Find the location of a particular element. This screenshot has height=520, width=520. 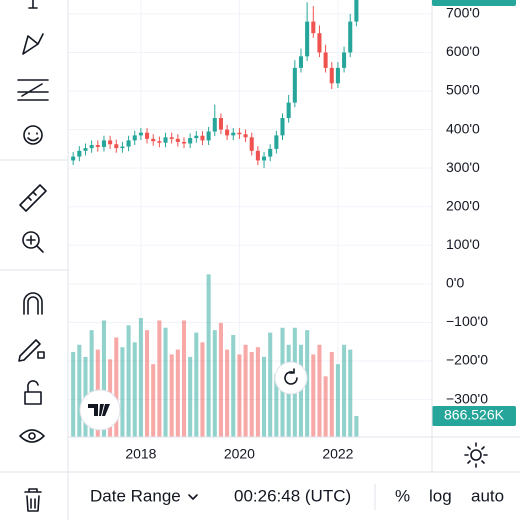

tool-zoom is located at coordinates (31, 240).